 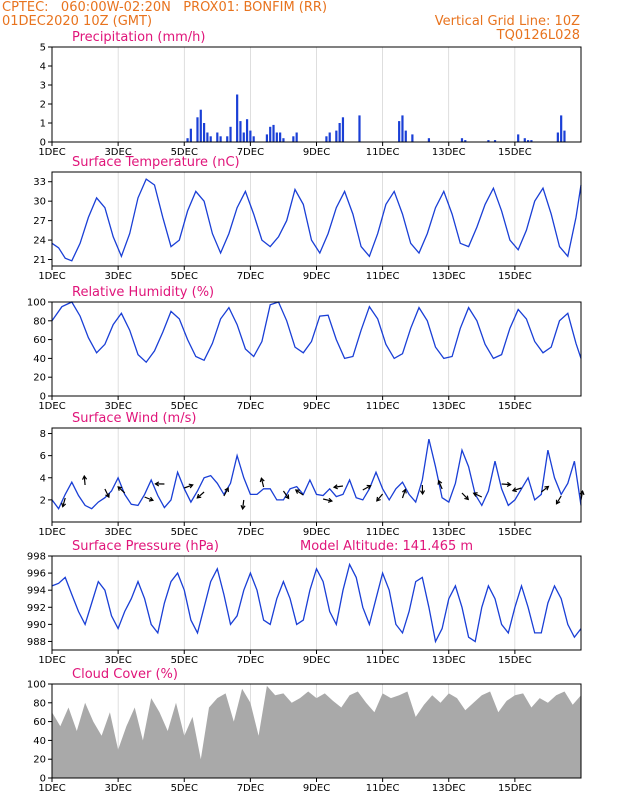 I want to click on y-tick-label: 0, so click(x=43, y=779).